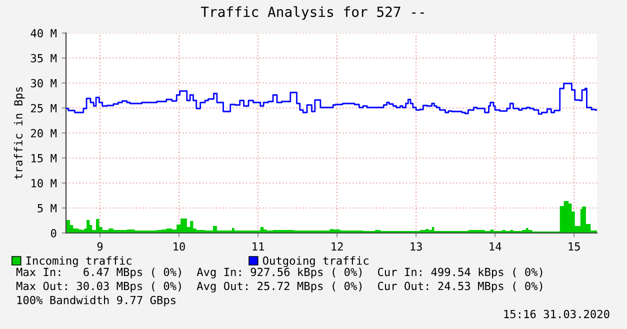  I want to click on text: 15:16 31.03.2020, so click(557, 314).